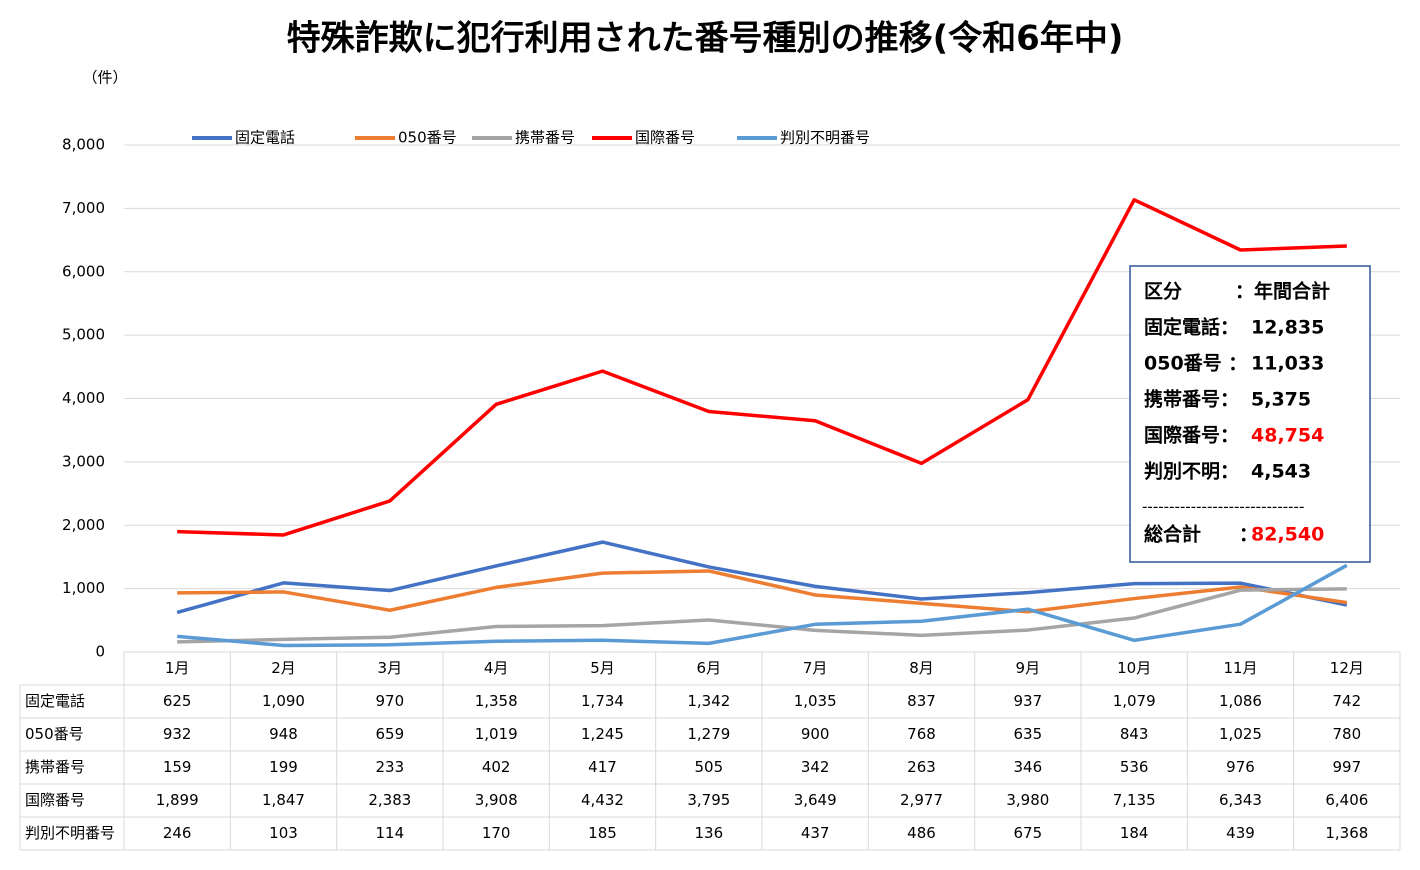  I want to click on table-cell: 505, so click(709, 767).